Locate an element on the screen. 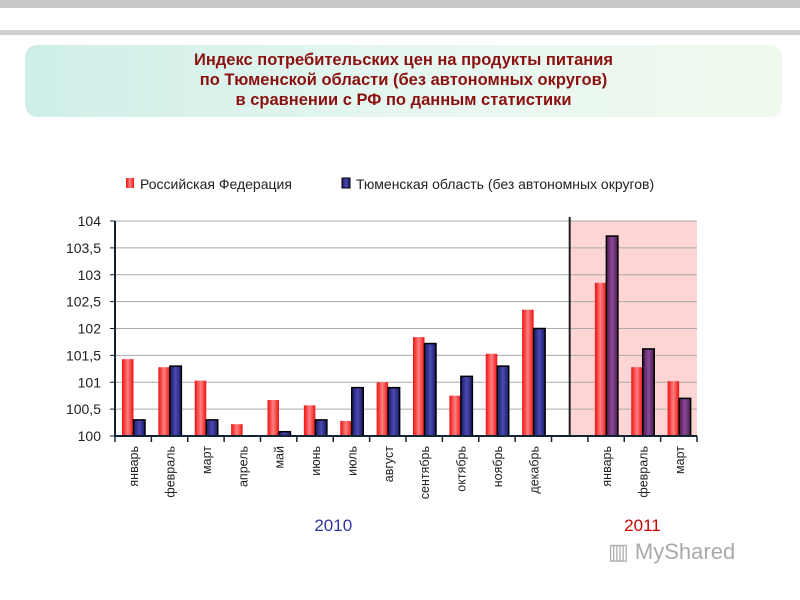 This screenshot has width=800, height=600. y-tick-label: 103,5 is located at coordinates (83, 248).